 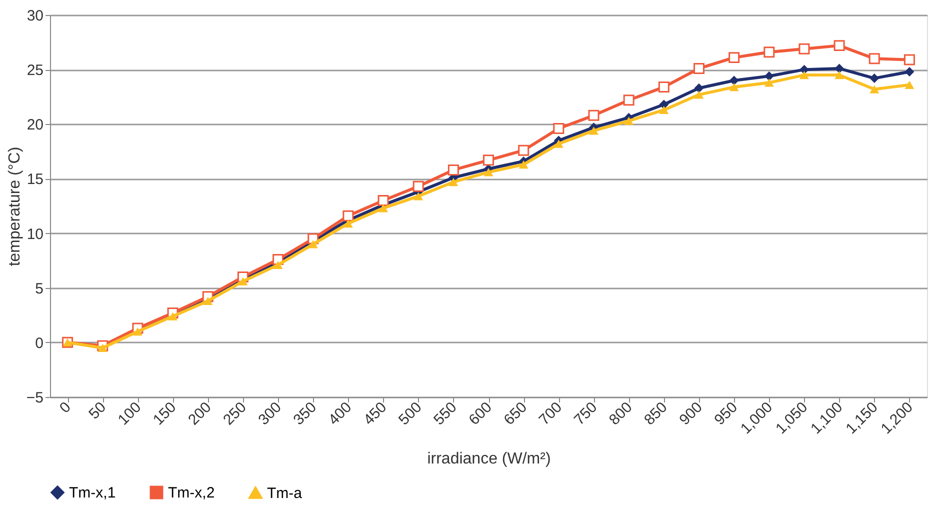 I want to click on x-tick-label: 600, so click(x=481, y=413).